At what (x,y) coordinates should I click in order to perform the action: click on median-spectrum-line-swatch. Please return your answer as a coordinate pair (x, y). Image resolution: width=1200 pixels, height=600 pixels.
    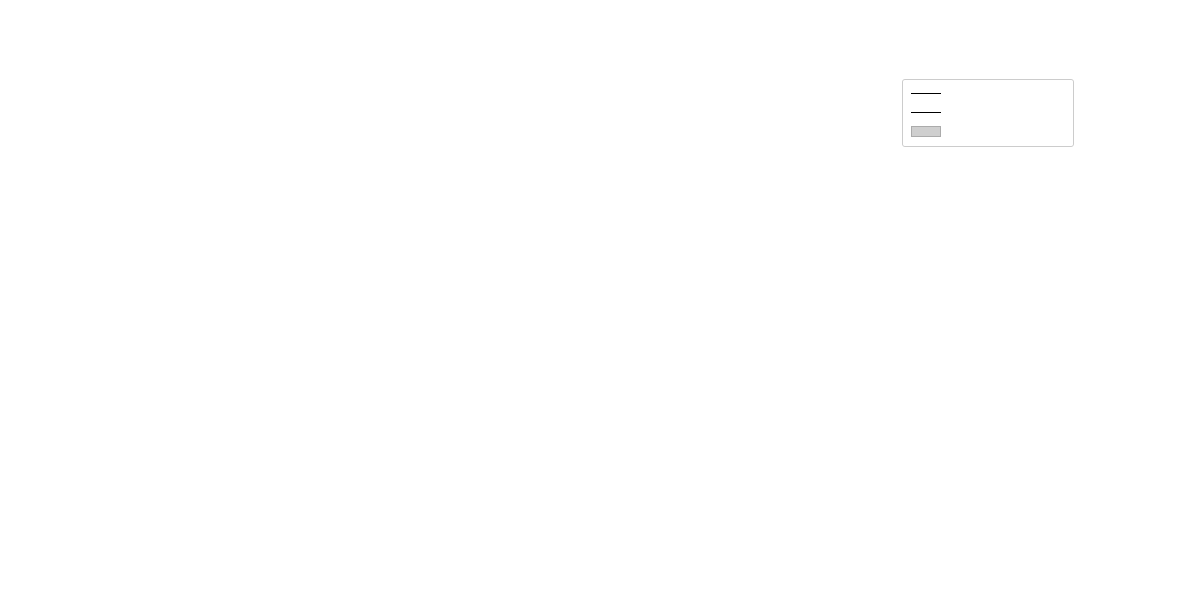
    Looking at the image, I should click on (926, 93).